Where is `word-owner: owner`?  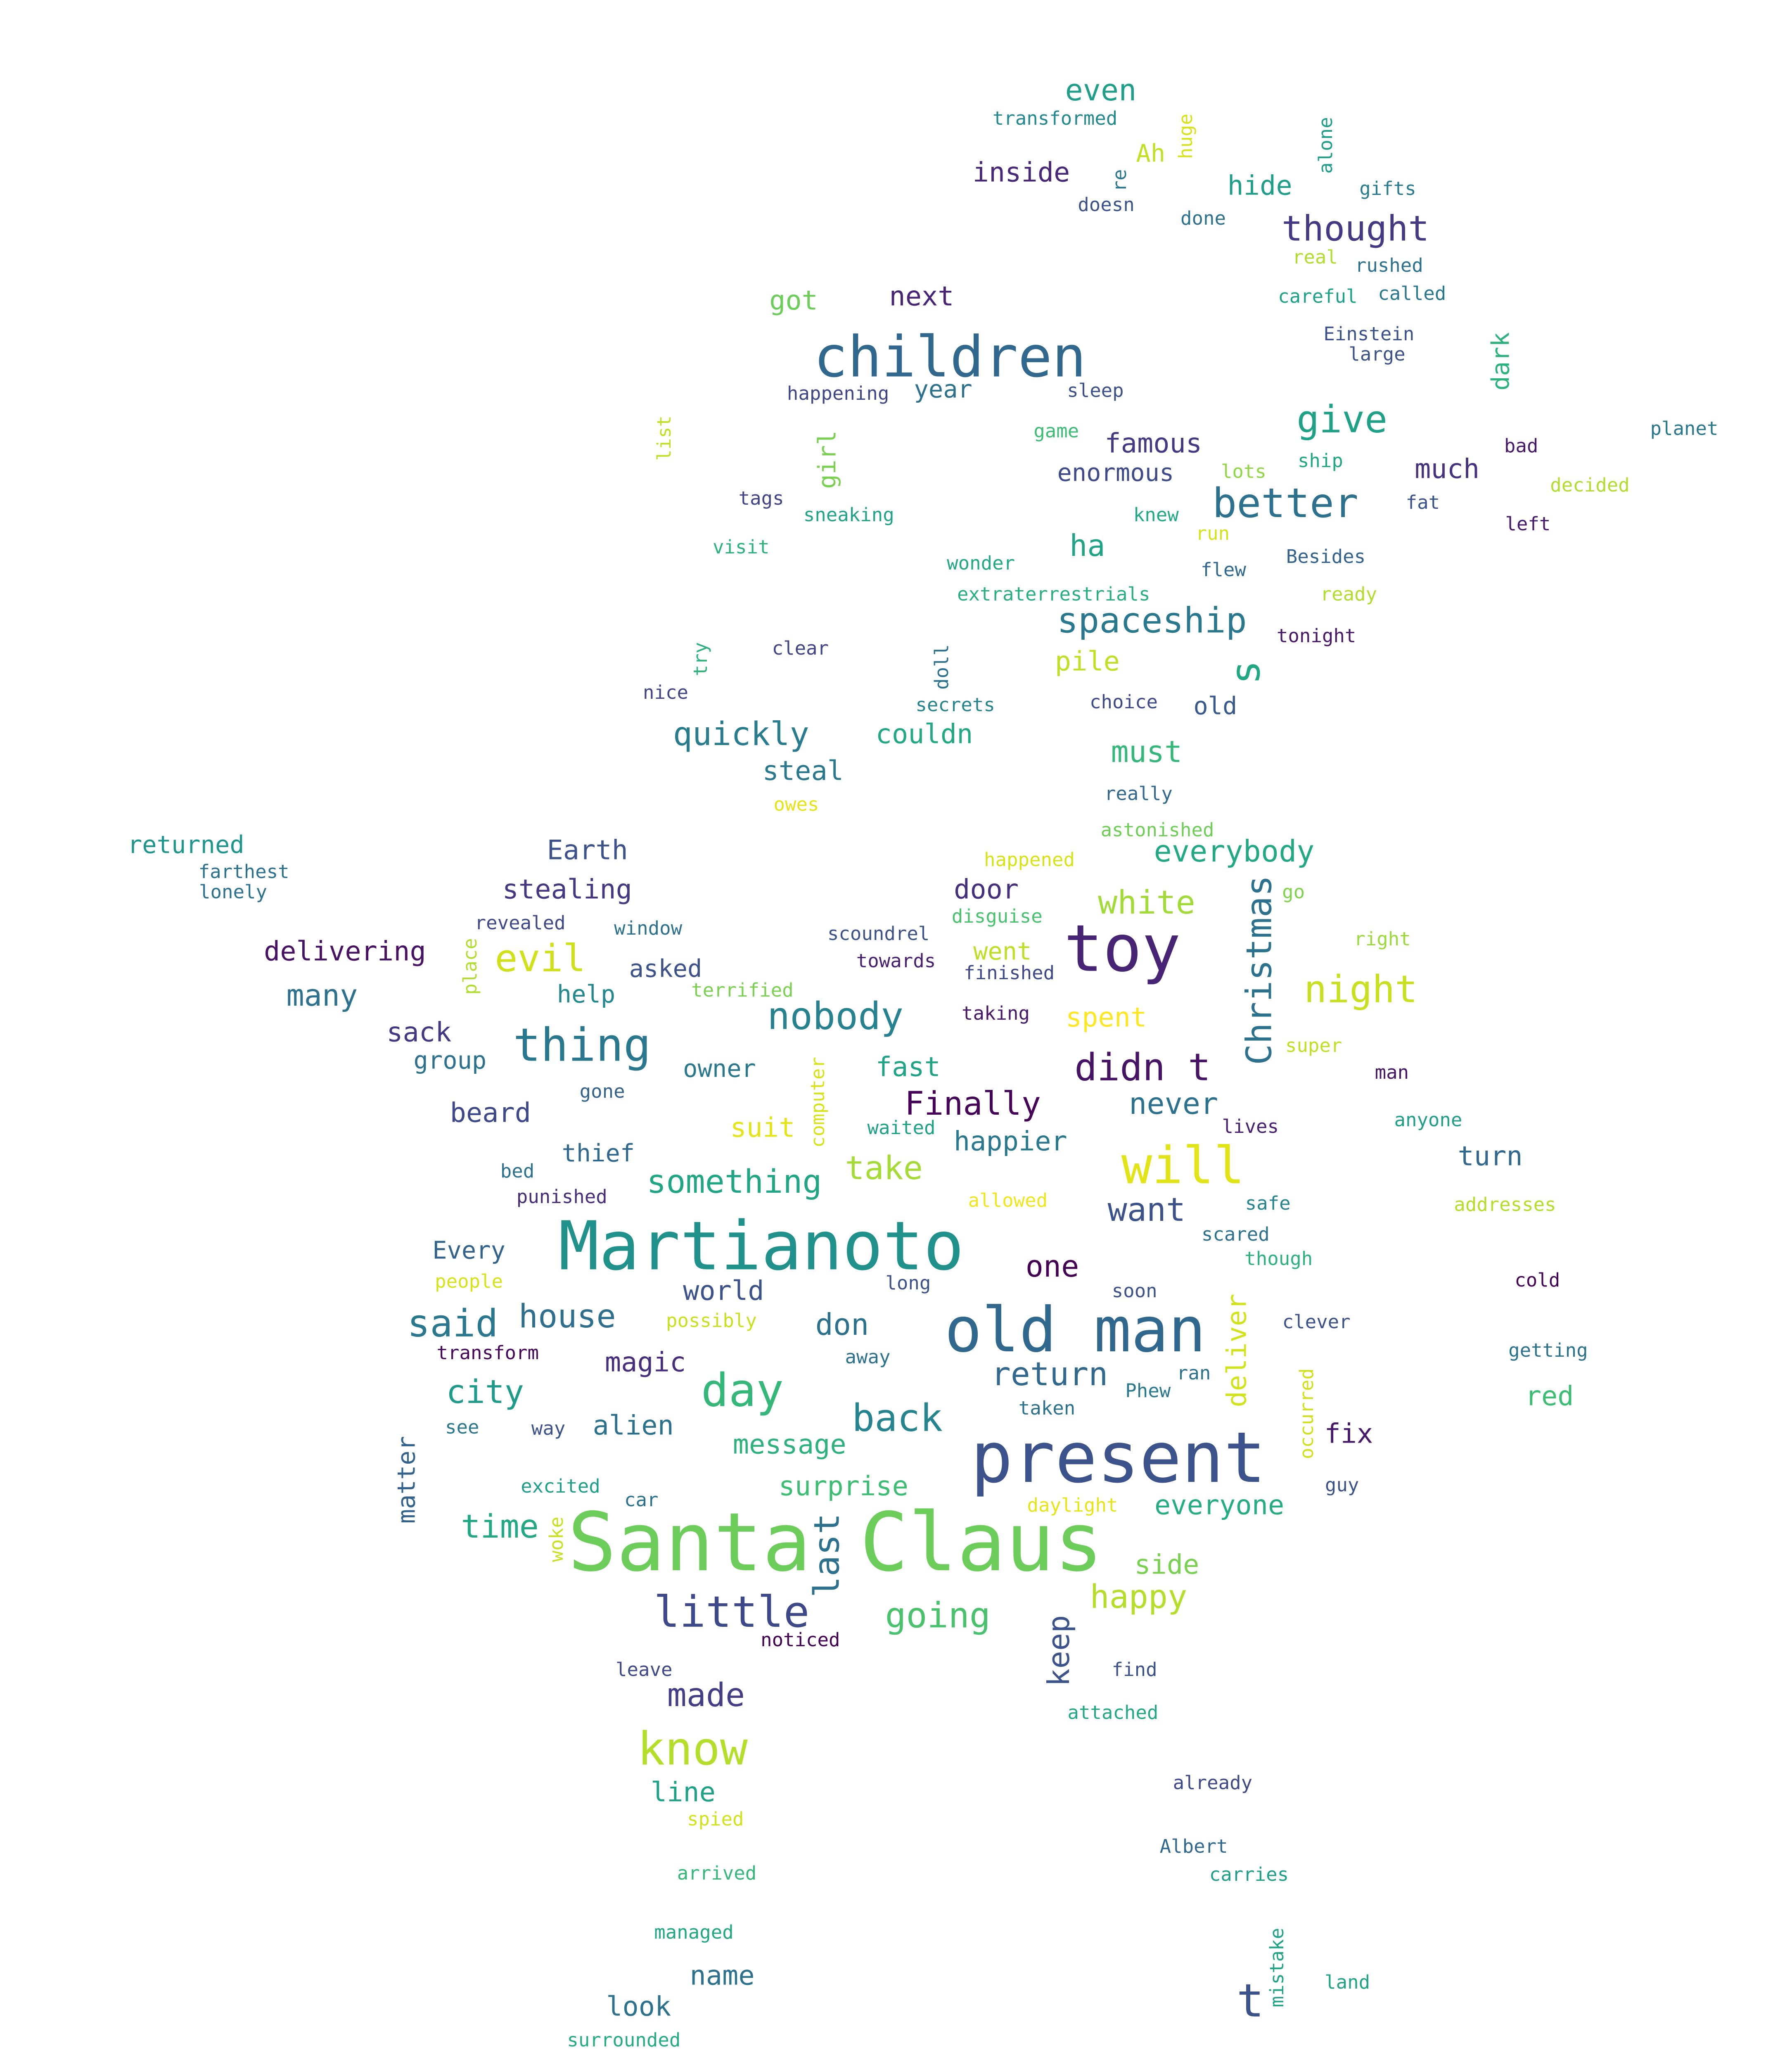 word-owner: owner is located at coordinates (719, 1068).